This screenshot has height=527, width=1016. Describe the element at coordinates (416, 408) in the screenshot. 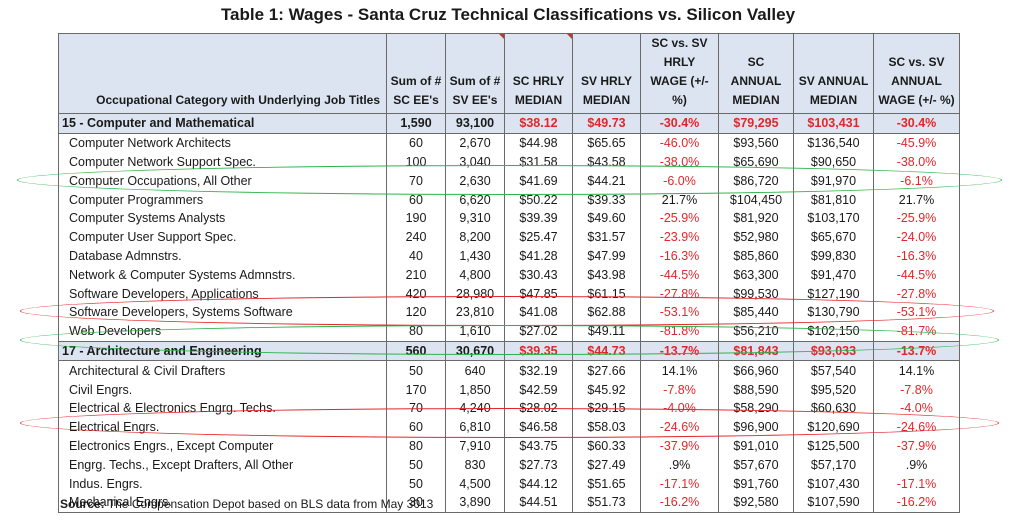

I see `value-cell: 70` at that location.